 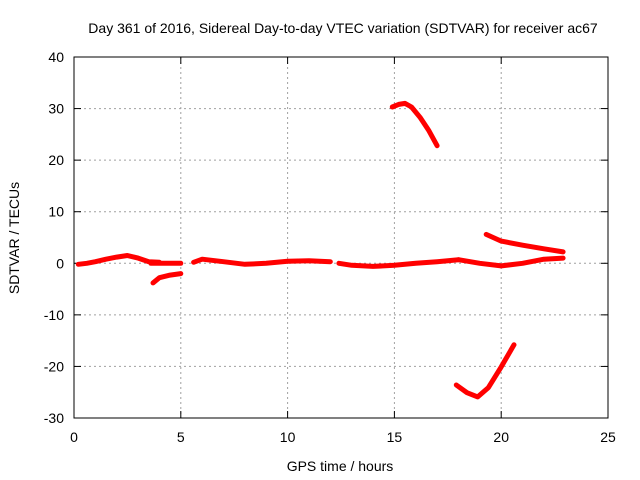 I want to click on y-tick-label: 0, so click(x=60, y=263).